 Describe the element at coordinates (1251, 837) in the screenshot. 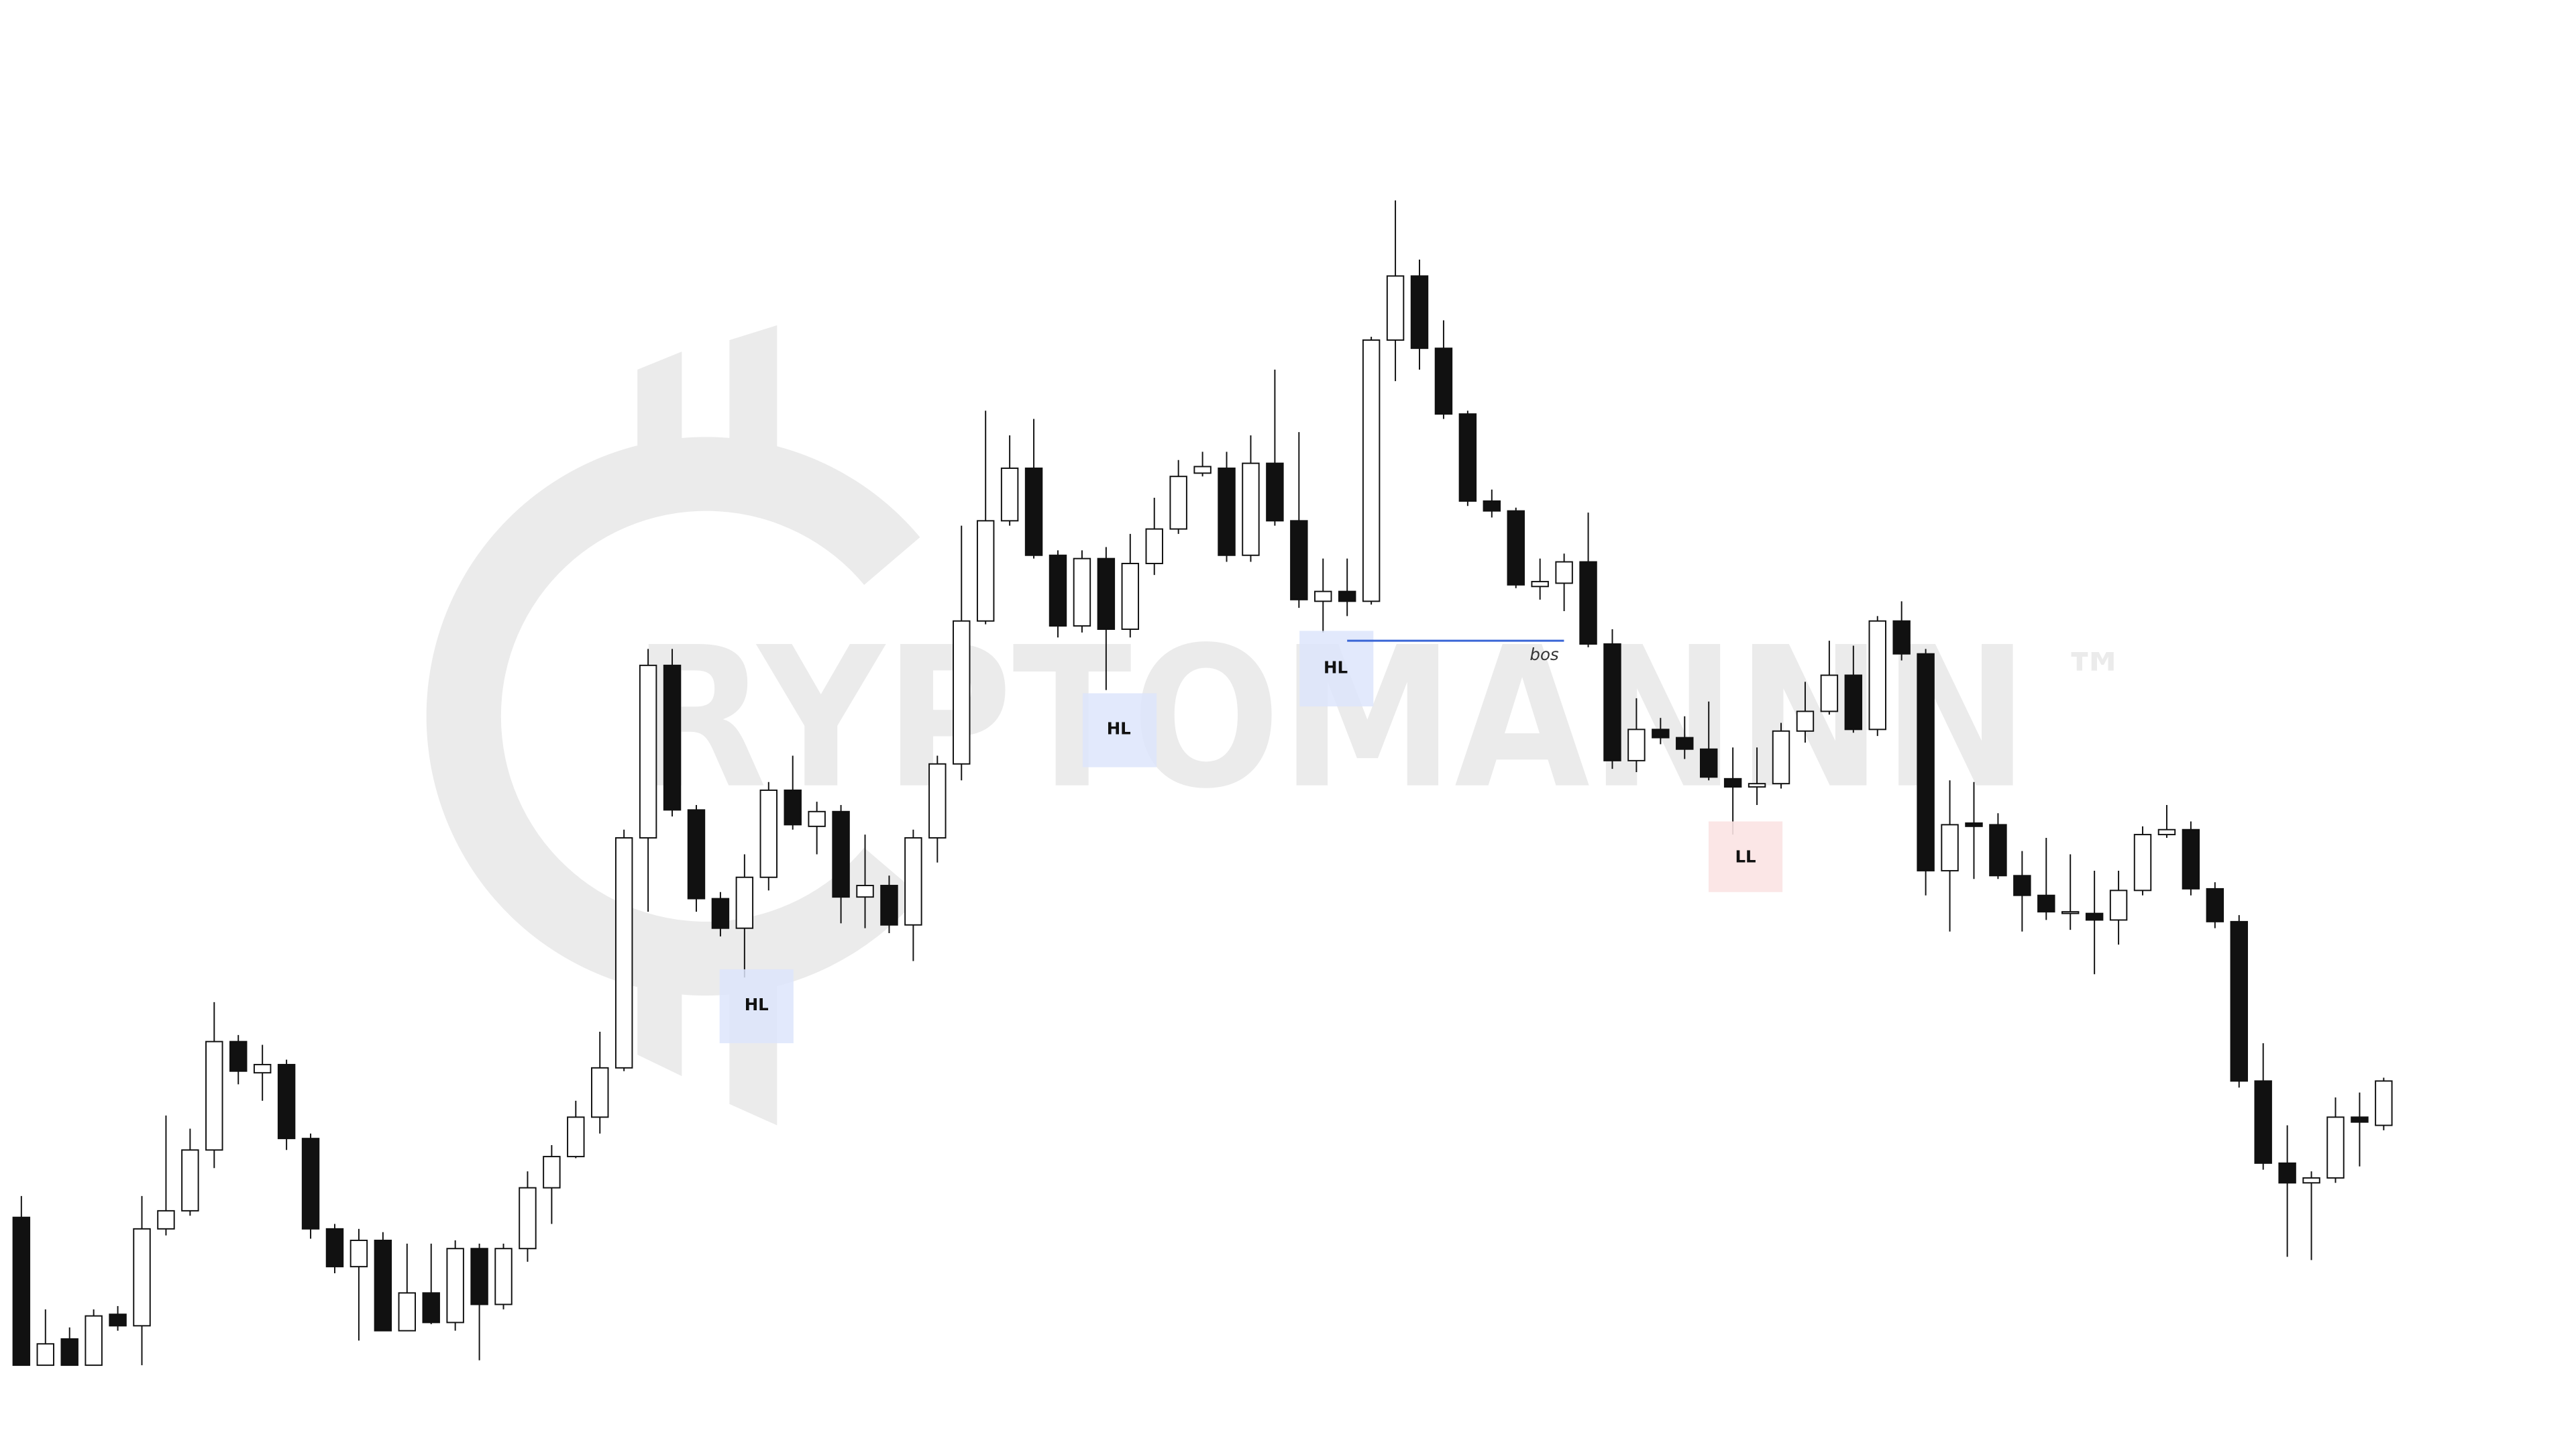

I see `annotations: HL HL HL LL bos` at that location.